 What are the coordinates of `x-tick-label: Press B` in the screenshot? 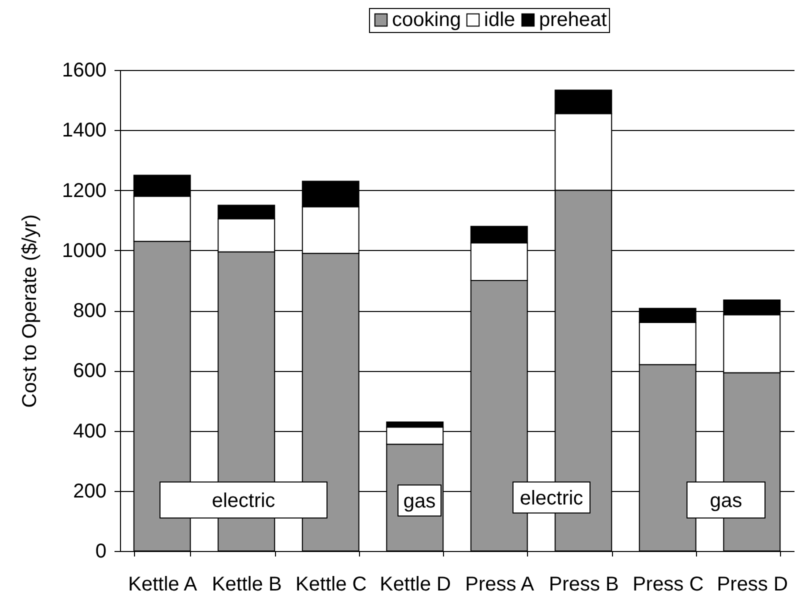 It's located at (583, 585).